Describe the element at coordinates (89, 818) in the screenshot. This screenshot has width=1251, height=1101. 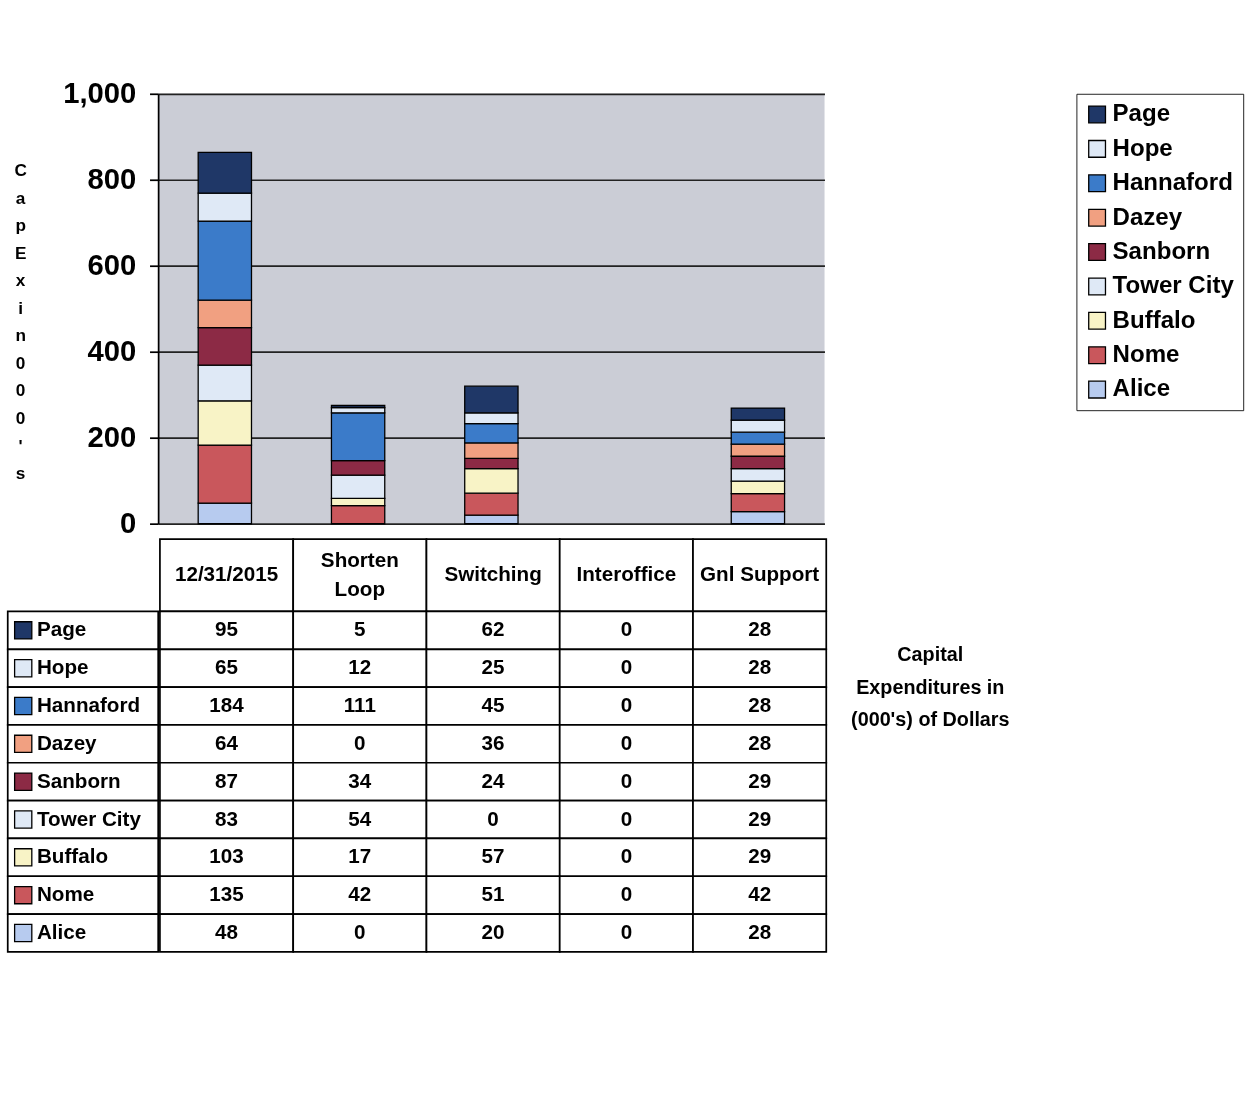
I see `legend-label: Tower City` at that location.